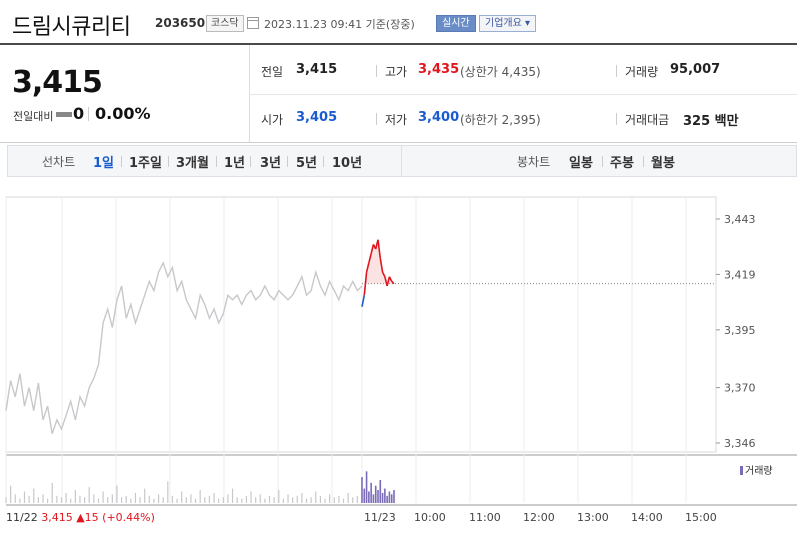 The height and width of the screenshot is (557, 797). Describe the element at coordinates (534, 162) in the screenshot. I see `candle-chart-label: 봉차트` at that location.